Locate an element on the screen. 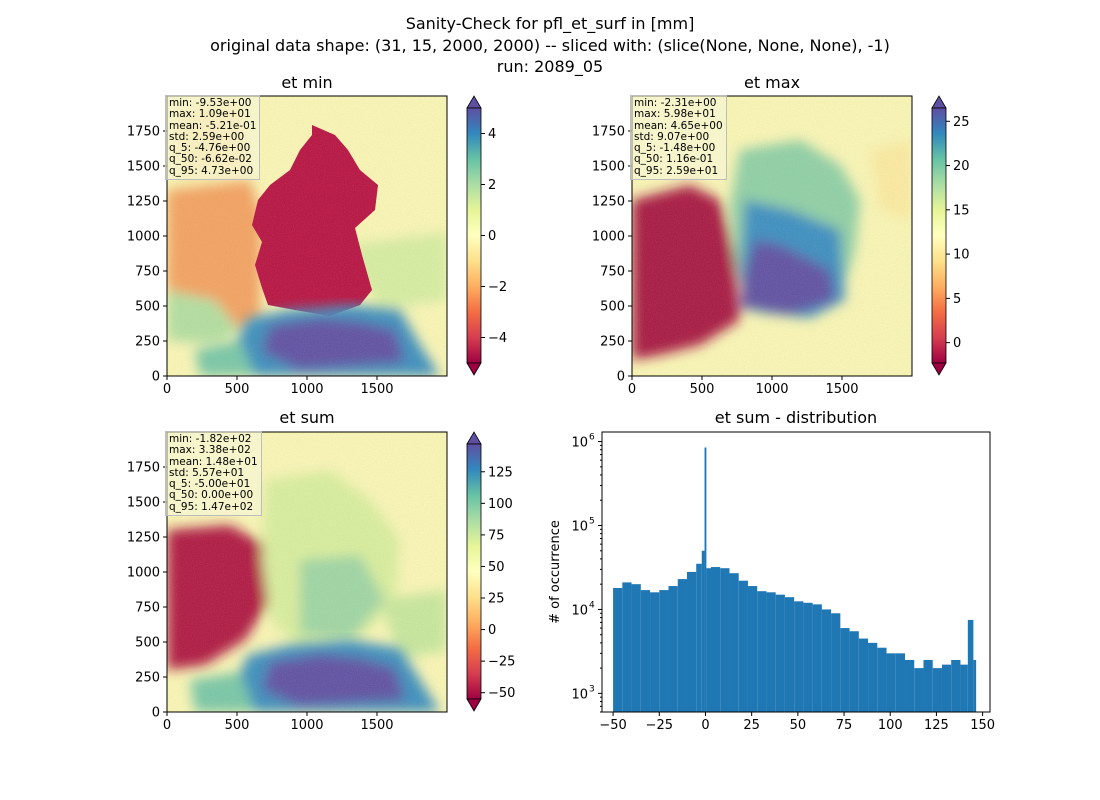 This screenshot has height=800, width=1100. stat-line: max: 1.09e+01 is located at coordinates (210, 114).